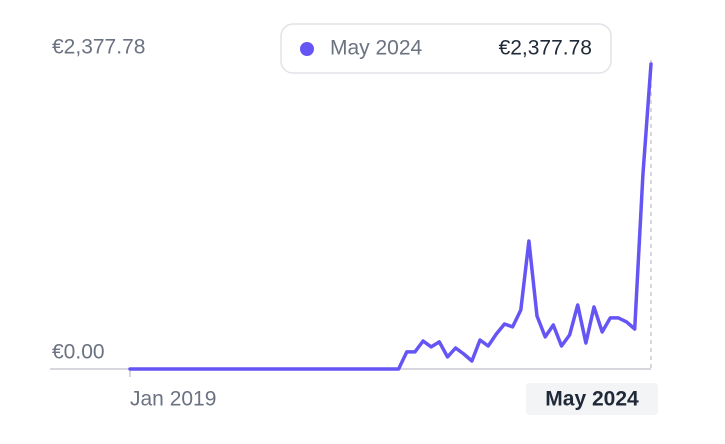  I want to click on tooltip: May 2024 €2,377.78, so click(446, 48).